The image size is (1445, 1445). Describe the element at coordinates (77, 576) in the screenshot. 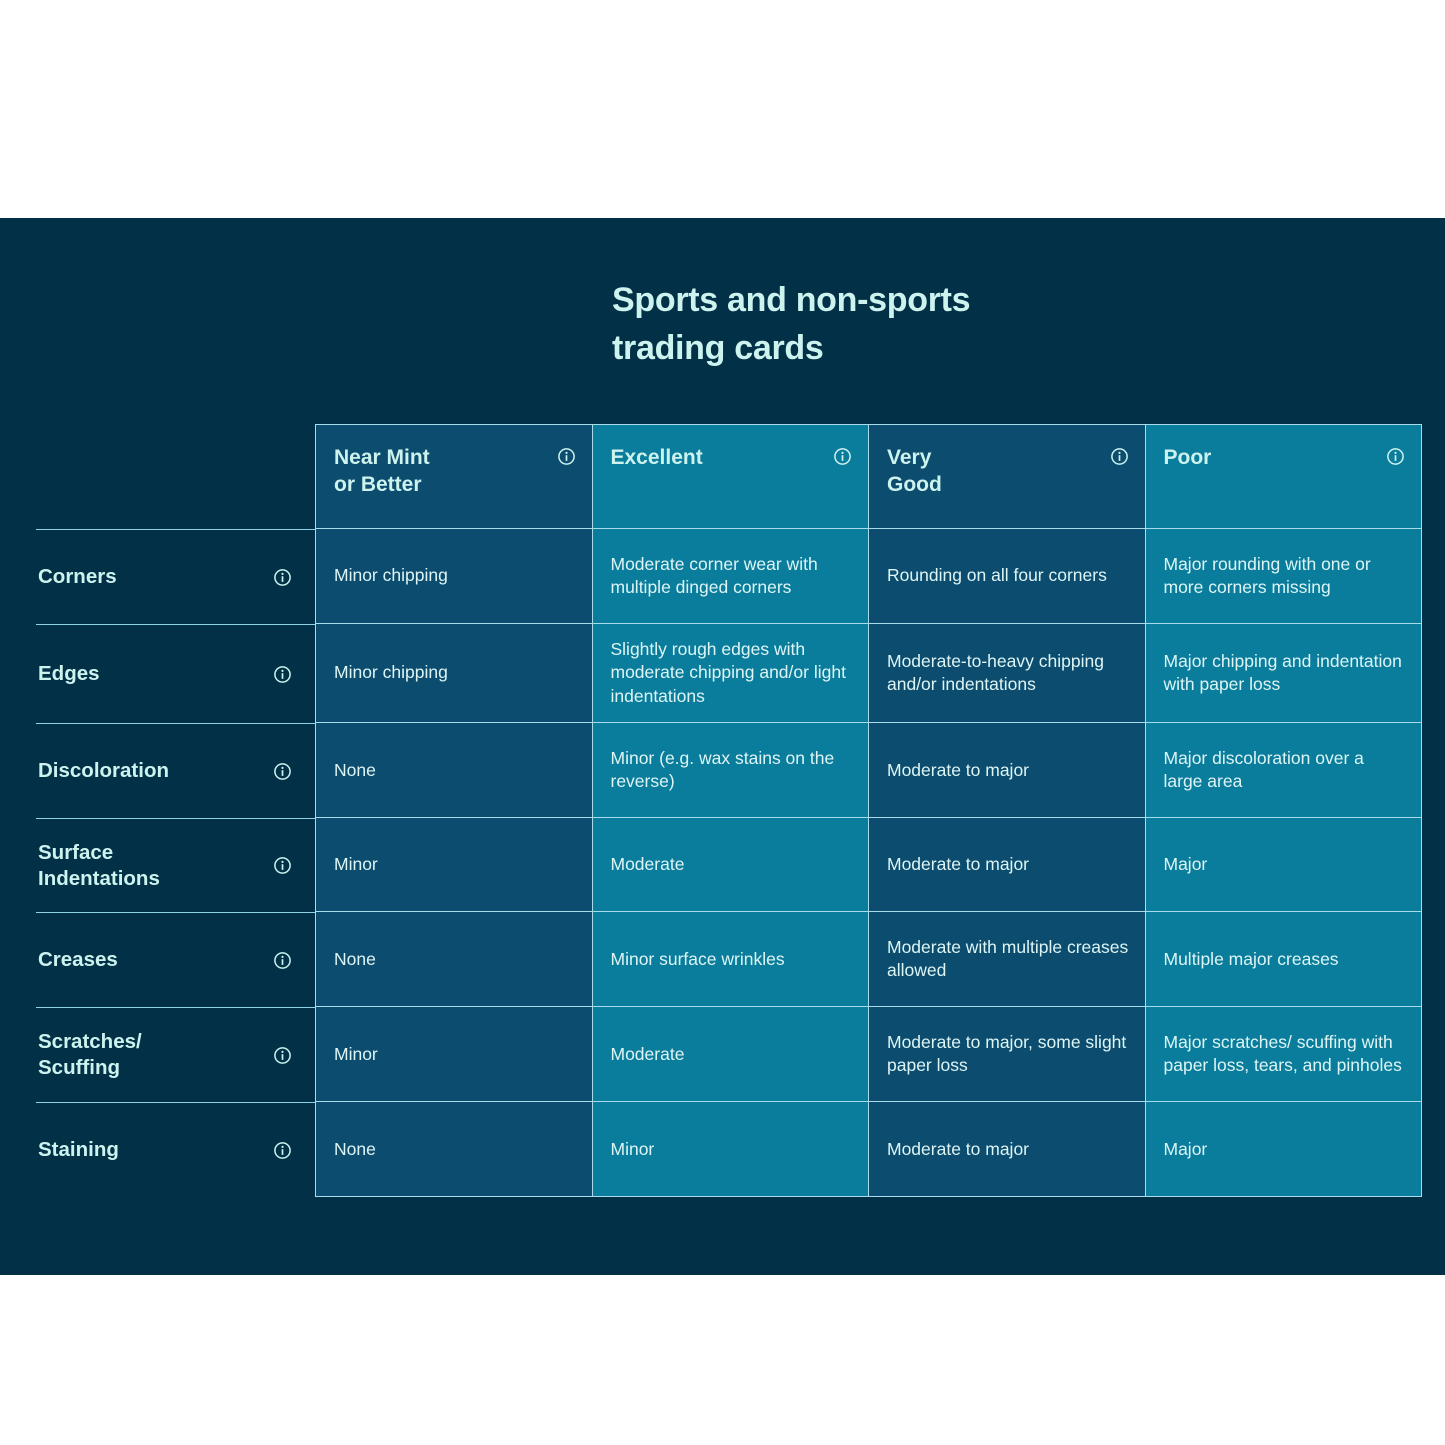

I see `row-header-label: Corners` at that location.